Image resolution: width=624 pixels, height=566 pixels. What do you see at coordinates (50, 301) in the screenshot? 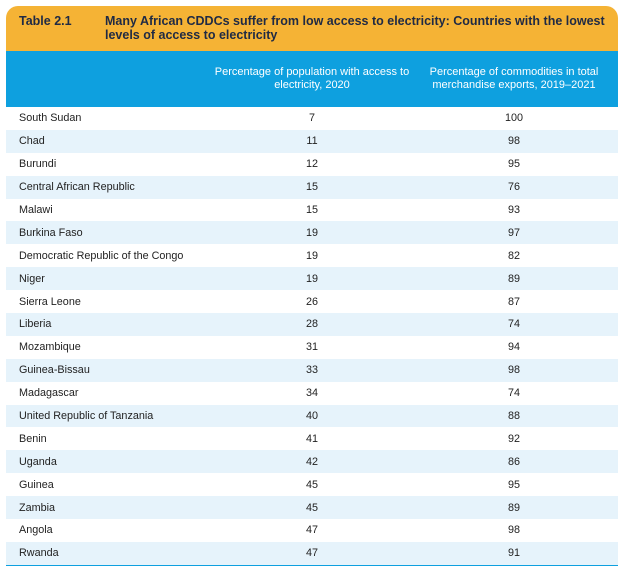
I see `country-cell: Sierra Leone` at bounding box center [50, 301].